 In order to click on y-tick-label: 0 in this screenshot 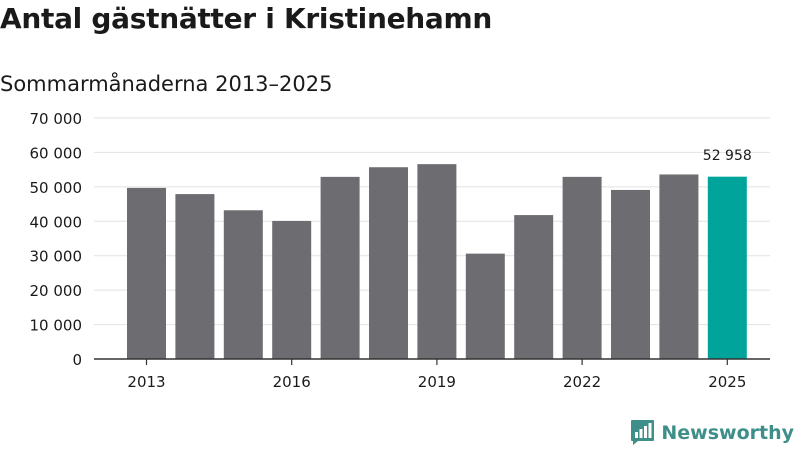, I will do `click(77, 360)`.